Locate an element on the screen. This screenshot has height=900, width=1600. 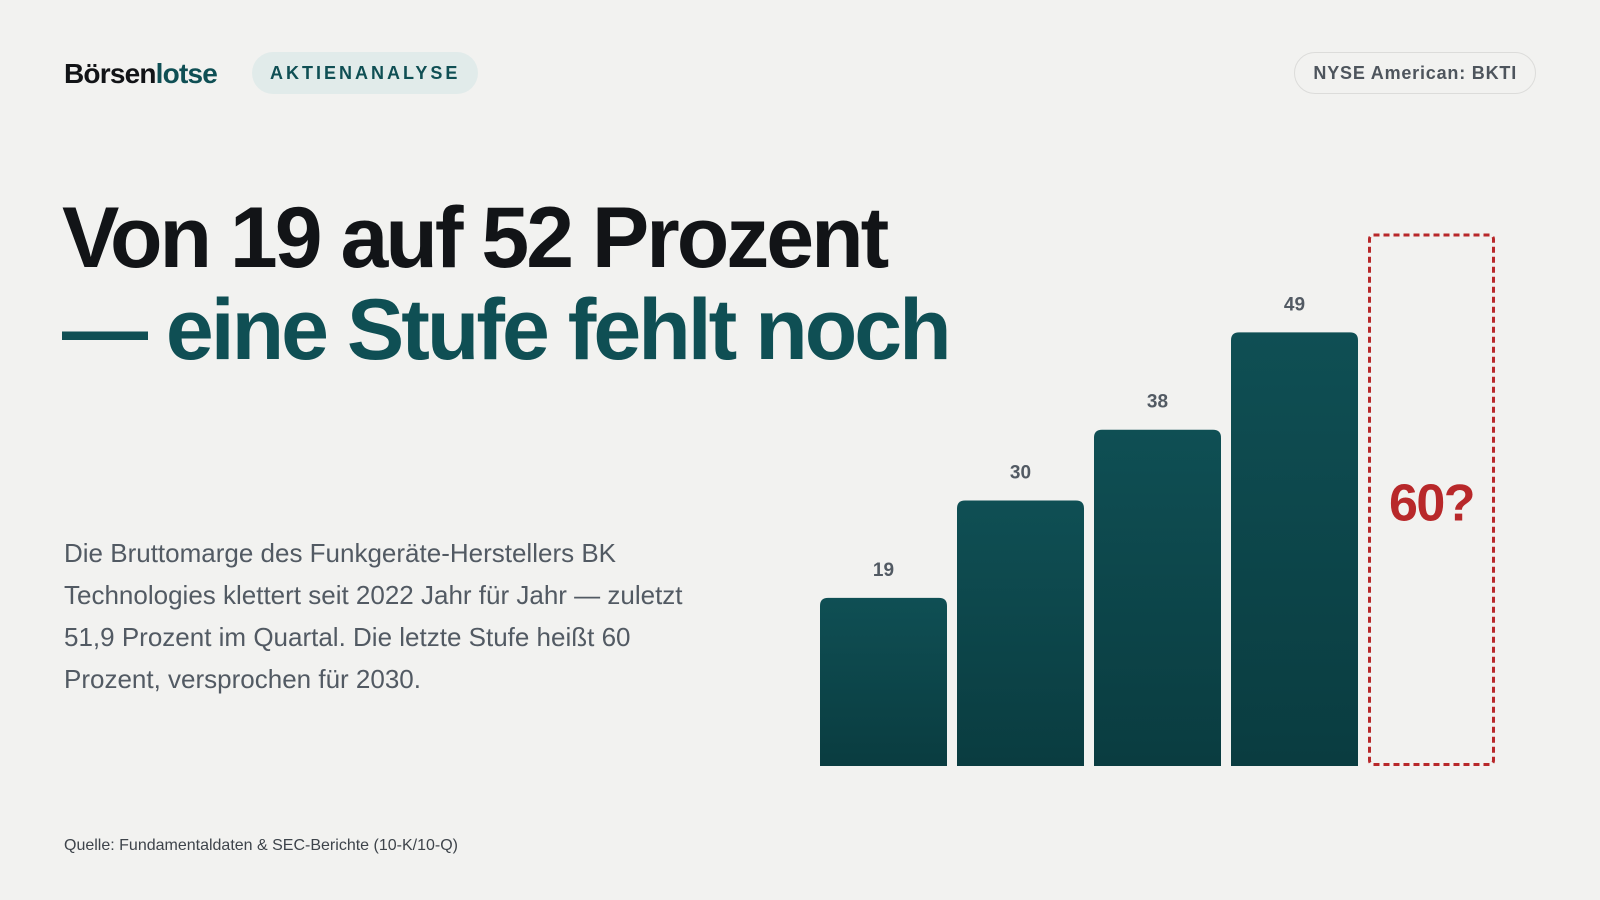
brand-logo: Börsenlotse is located at coordinates (141, 74).